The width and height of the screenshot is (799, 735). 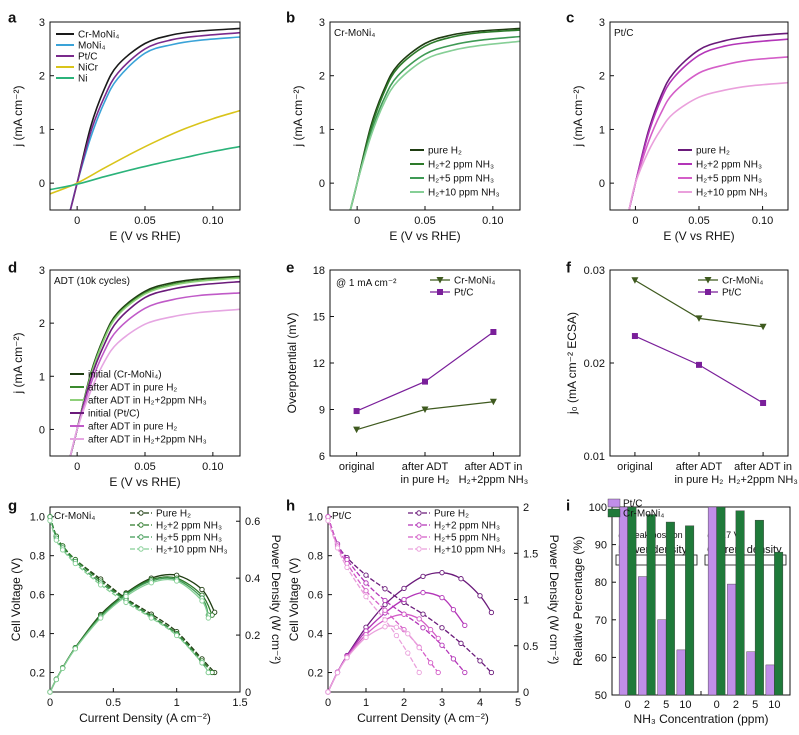 What do you see at coordinates (429, 216) in the screenshot?
I see `panel-b-x-ticks: 0 0.05 0.10` at bounding box center [429, 216].